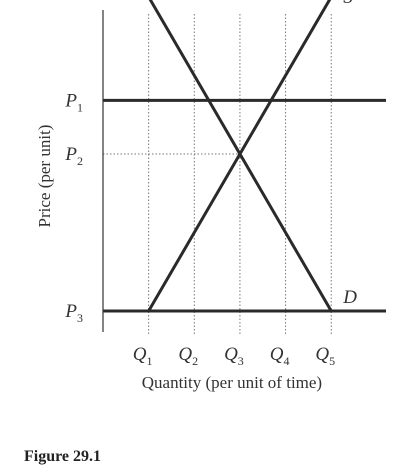 The height and width of the screenshot is (473, 402). I want to click on figure-caption: Figure 29.1, so click(63, 456).